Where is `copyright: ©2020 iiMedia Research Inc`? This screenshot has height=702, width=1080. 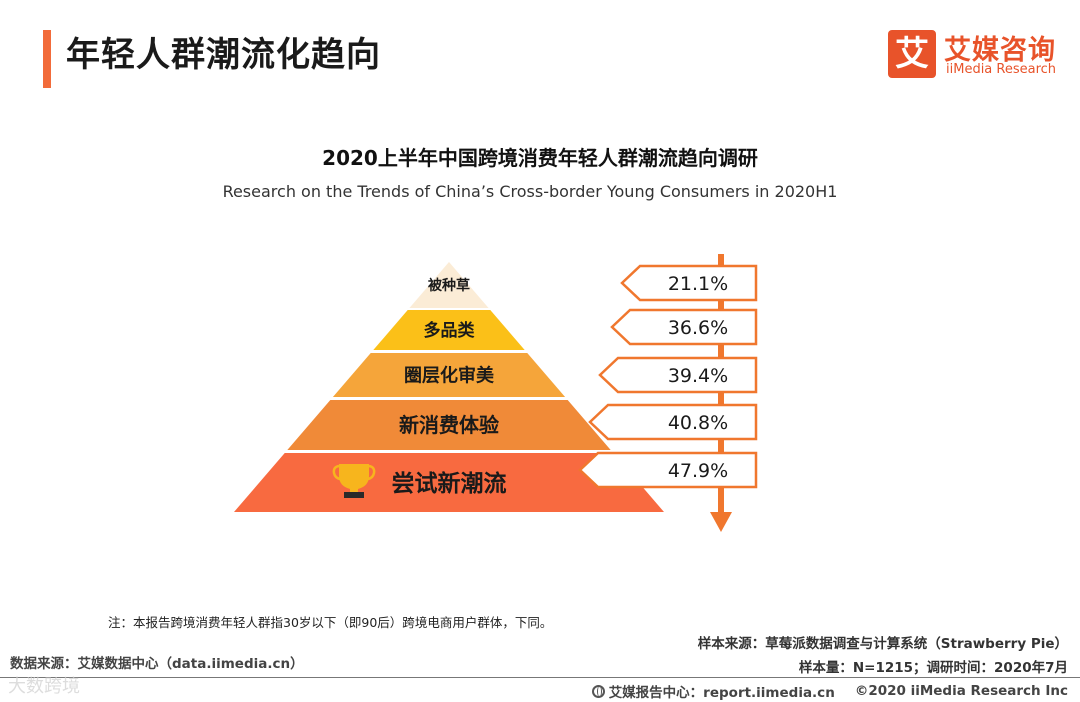
copyright: ©2020 iiMedia Research Inc is located at coordinates (961, 691).